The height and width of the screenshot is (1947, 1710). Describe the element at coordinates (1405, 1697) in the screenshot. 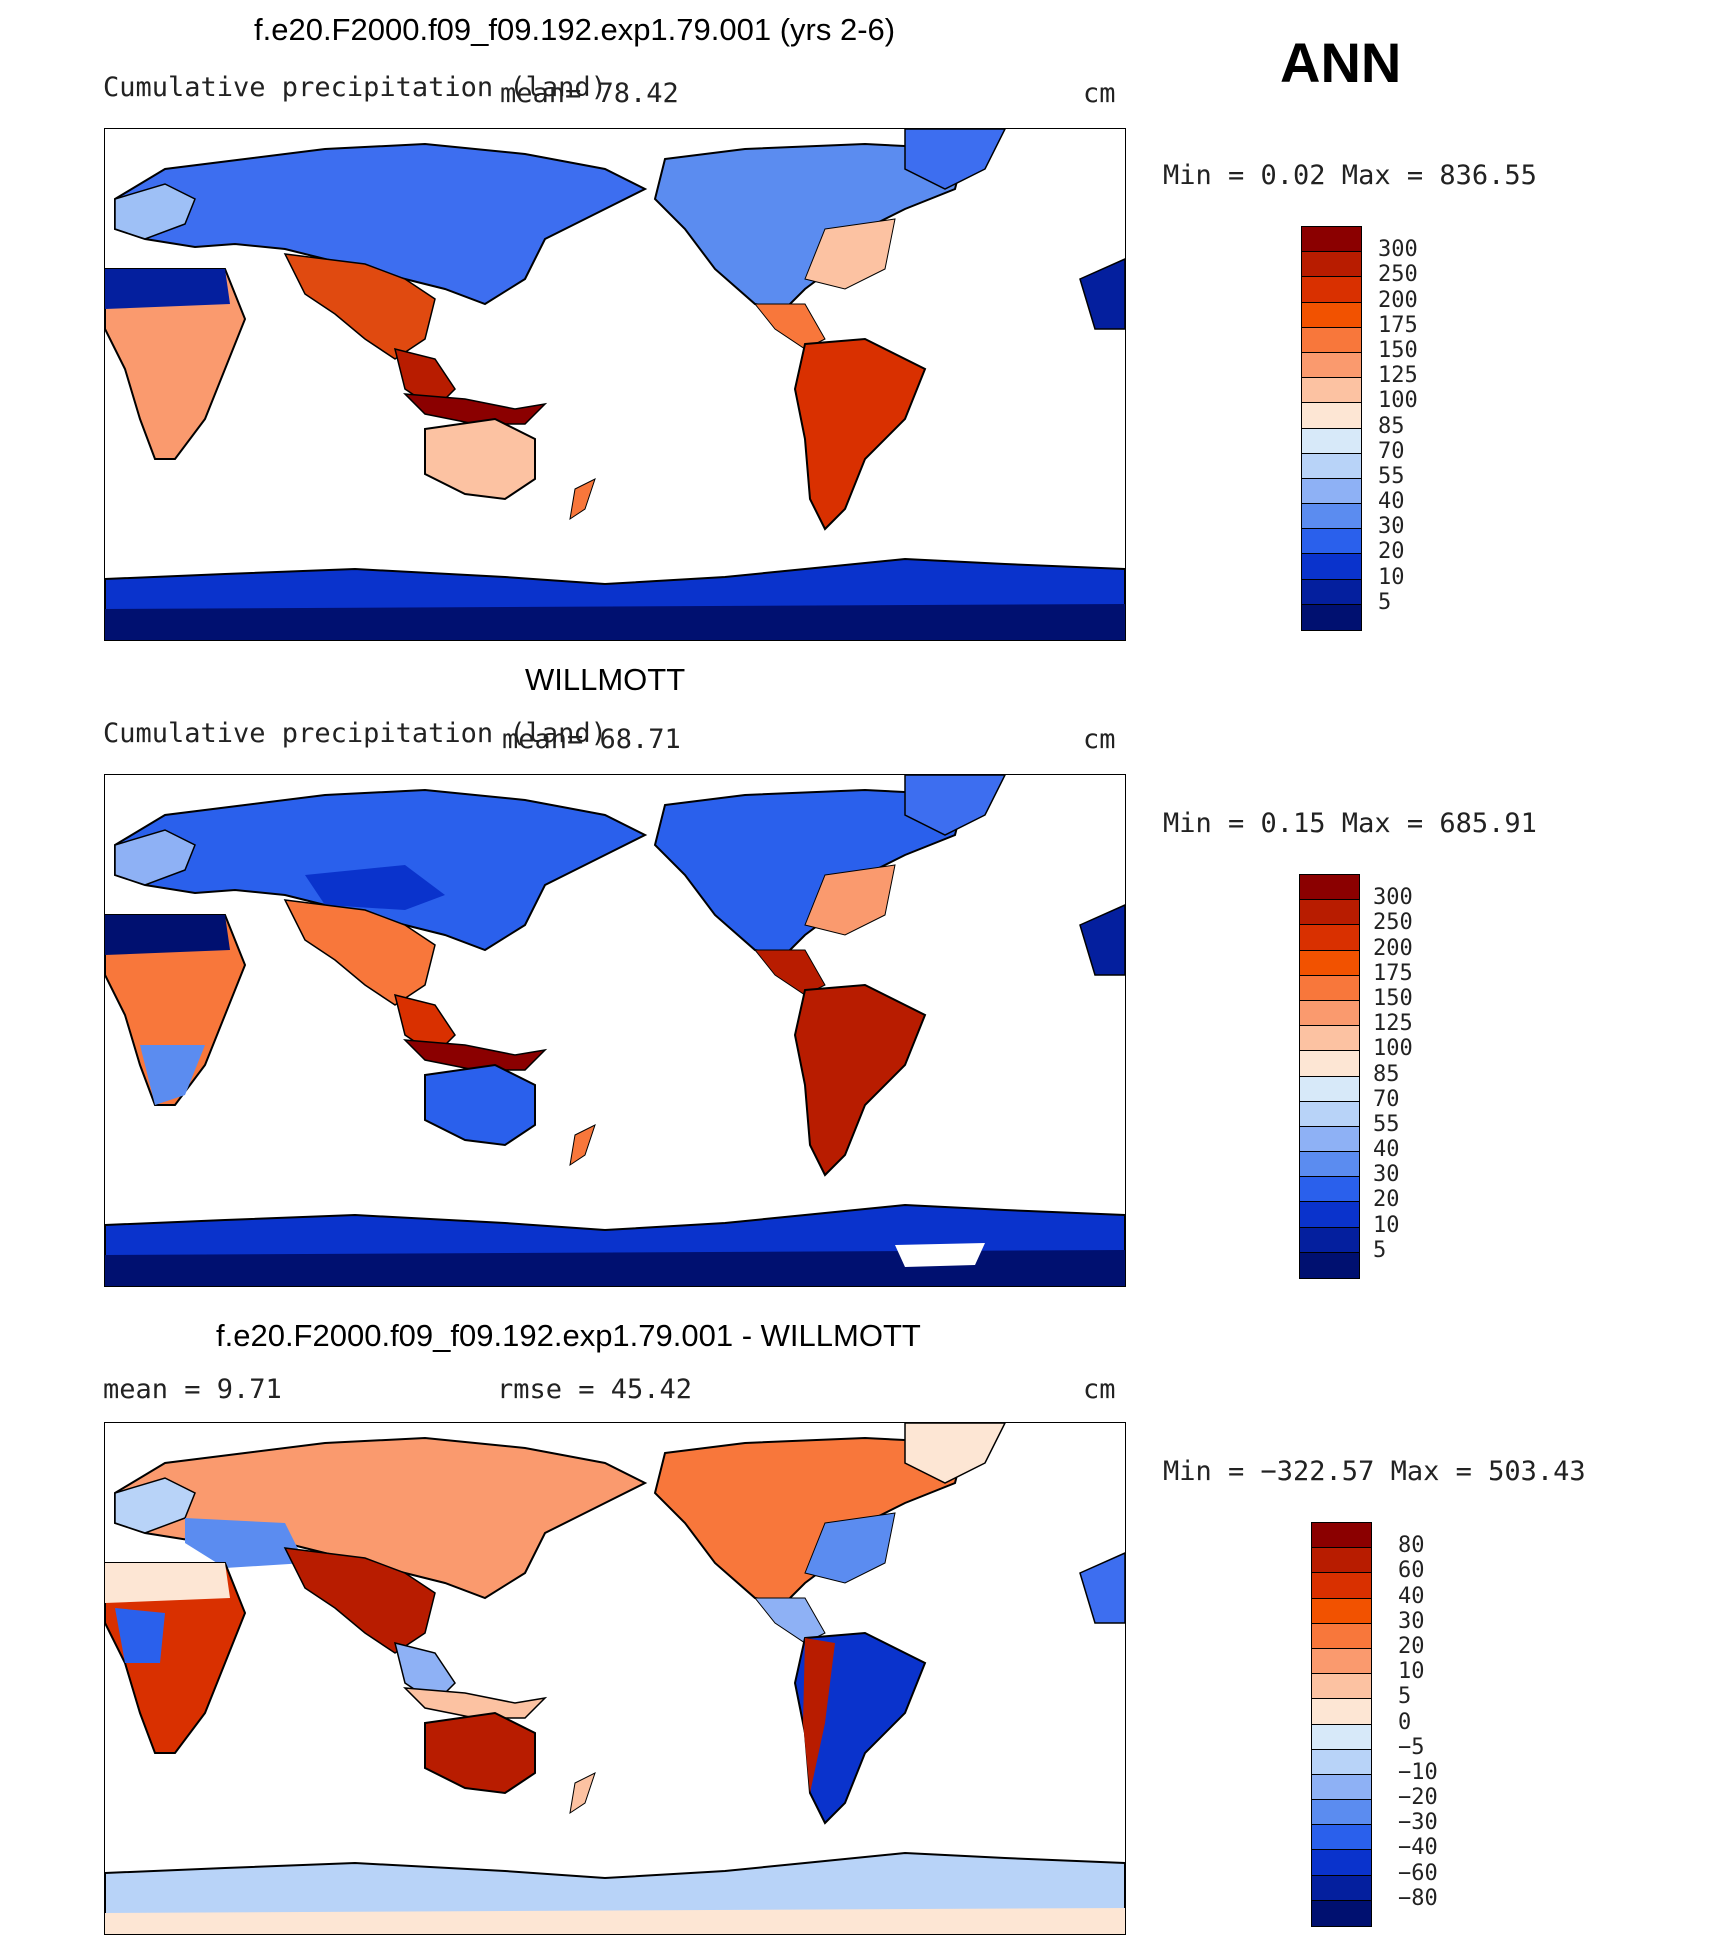

I see `colorbar-label: 5` at that location.